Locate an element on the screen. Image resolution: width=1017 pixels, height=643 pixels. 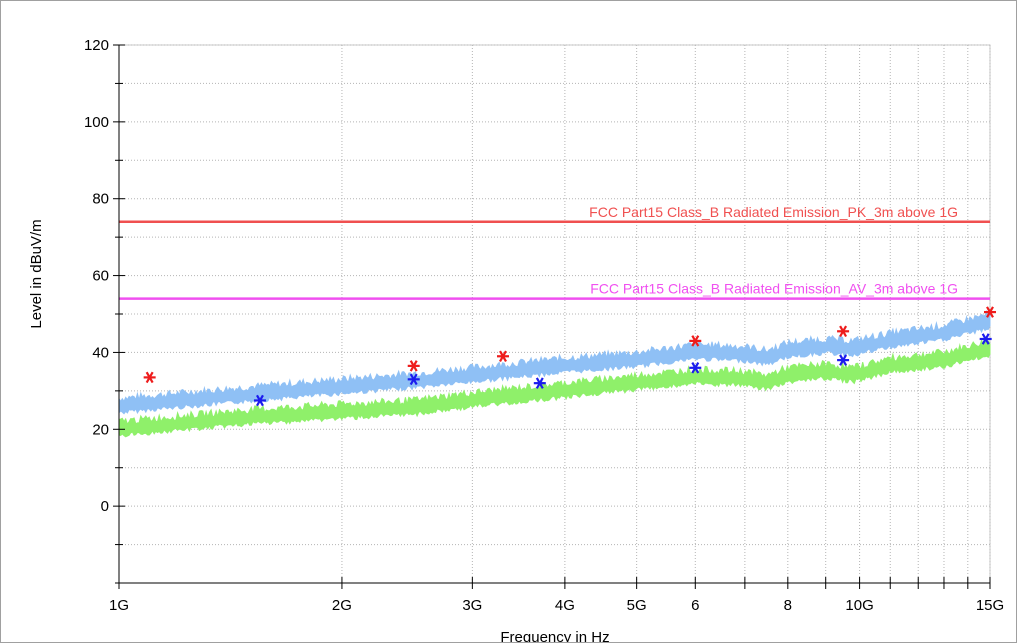
x-tick-label: 5G is located at coordinates (637, 605).